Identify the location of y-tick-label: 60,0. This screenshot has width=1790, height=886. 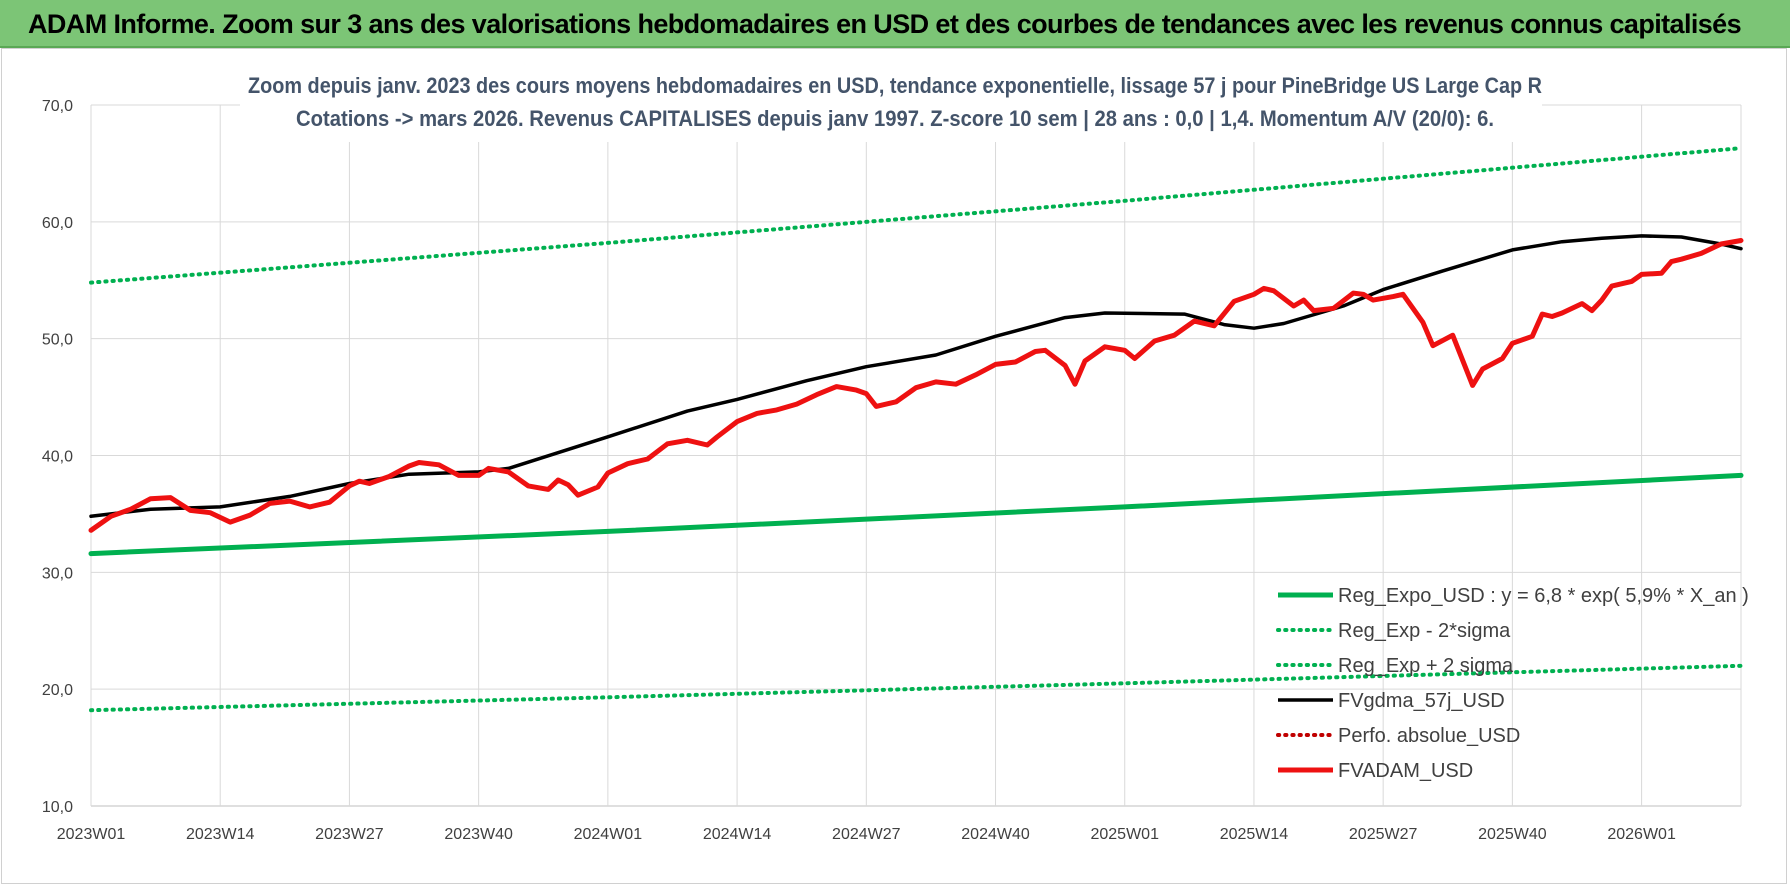
(57, 223).